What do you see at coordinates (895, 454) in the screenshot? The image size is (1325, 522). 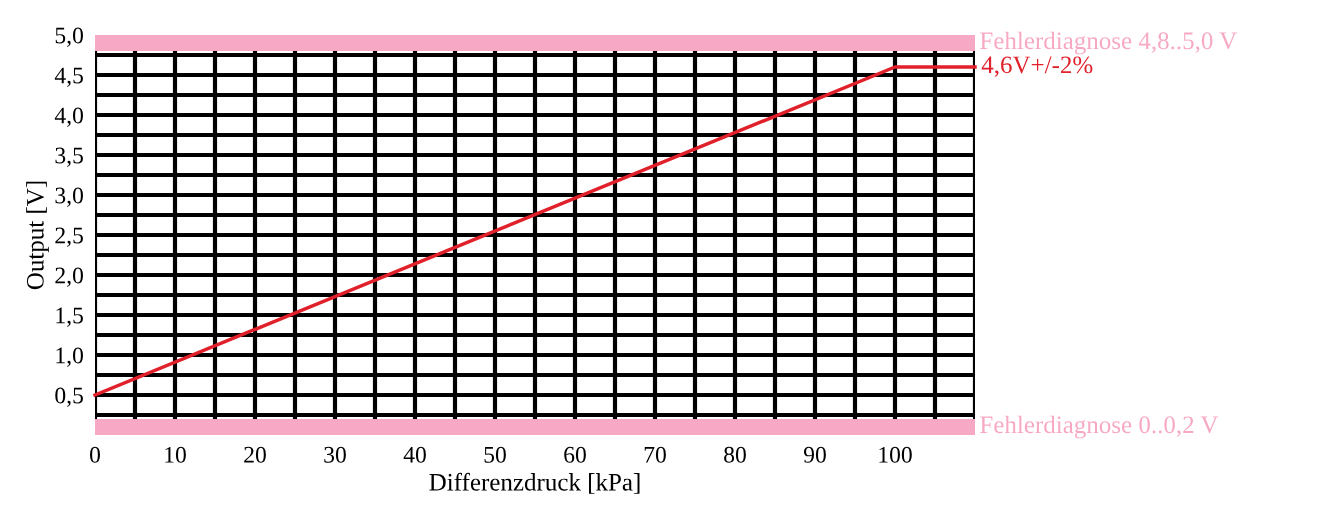 I see `x-tick-label: 100` at bounding box center [895, 454].